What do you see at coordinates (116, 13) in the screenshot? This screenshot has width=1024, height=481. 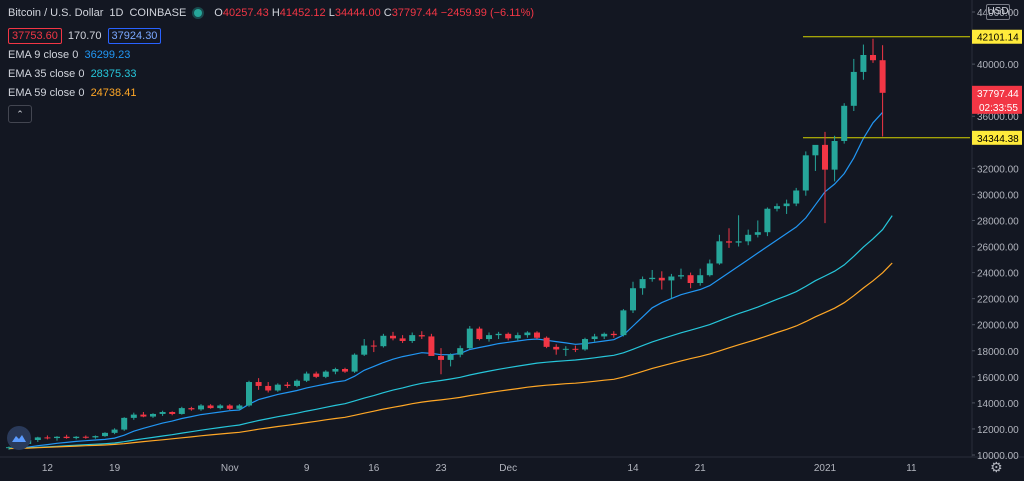 I see `interval-label: 1D` at bounding box center [116, 13].